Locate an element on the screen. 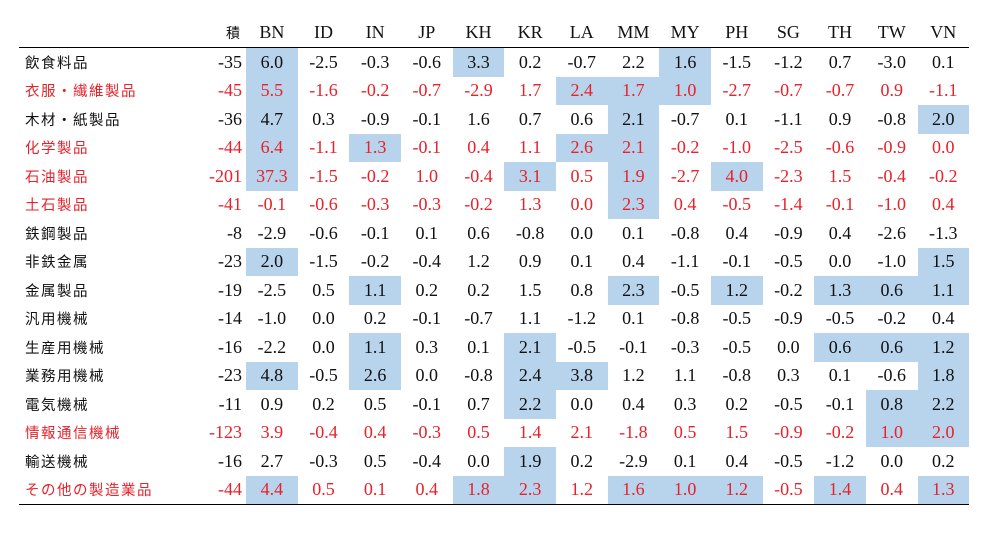  value-cell: 1.8 is located at coordinates (478, 490).